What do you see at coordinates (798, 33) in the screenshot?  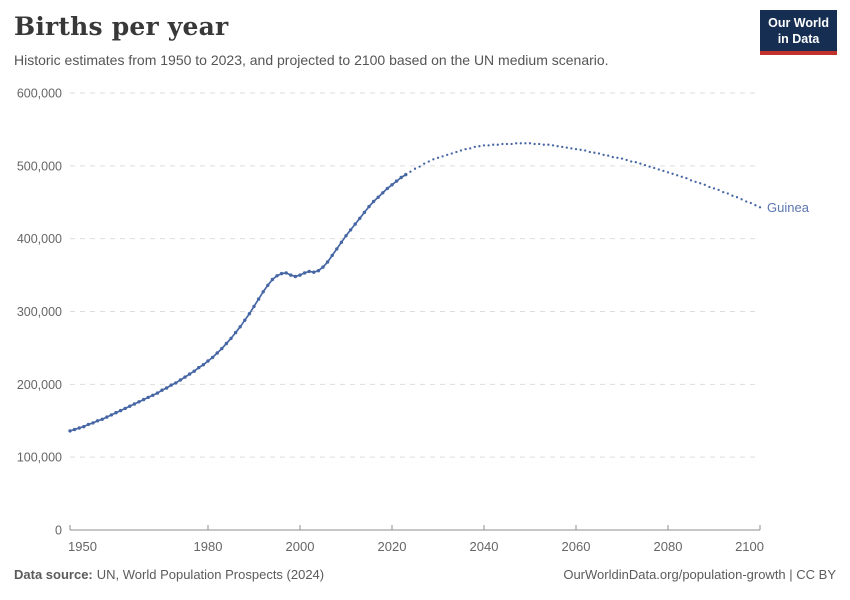 I see `owid-logo: Our World in Data` at bounding box center [798, 33].